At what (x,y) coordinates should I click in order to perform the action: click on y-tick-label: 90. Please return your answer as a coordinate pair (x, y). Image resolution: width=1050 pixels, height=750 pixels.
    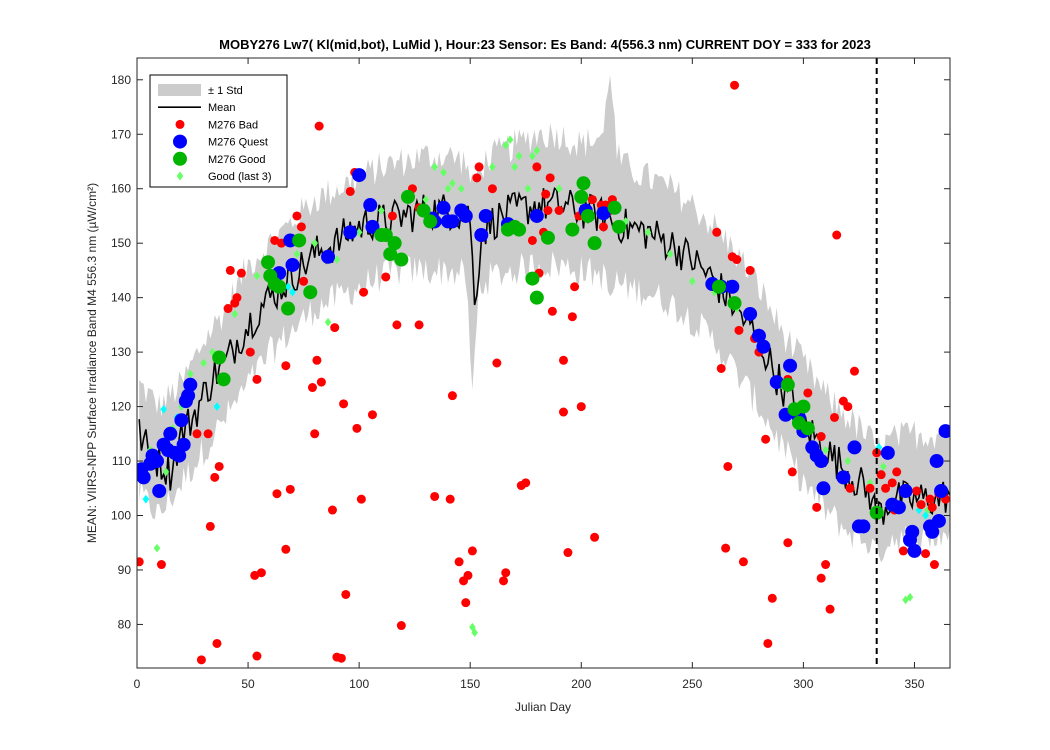
    Looking at the image, I should click on (125, 570).